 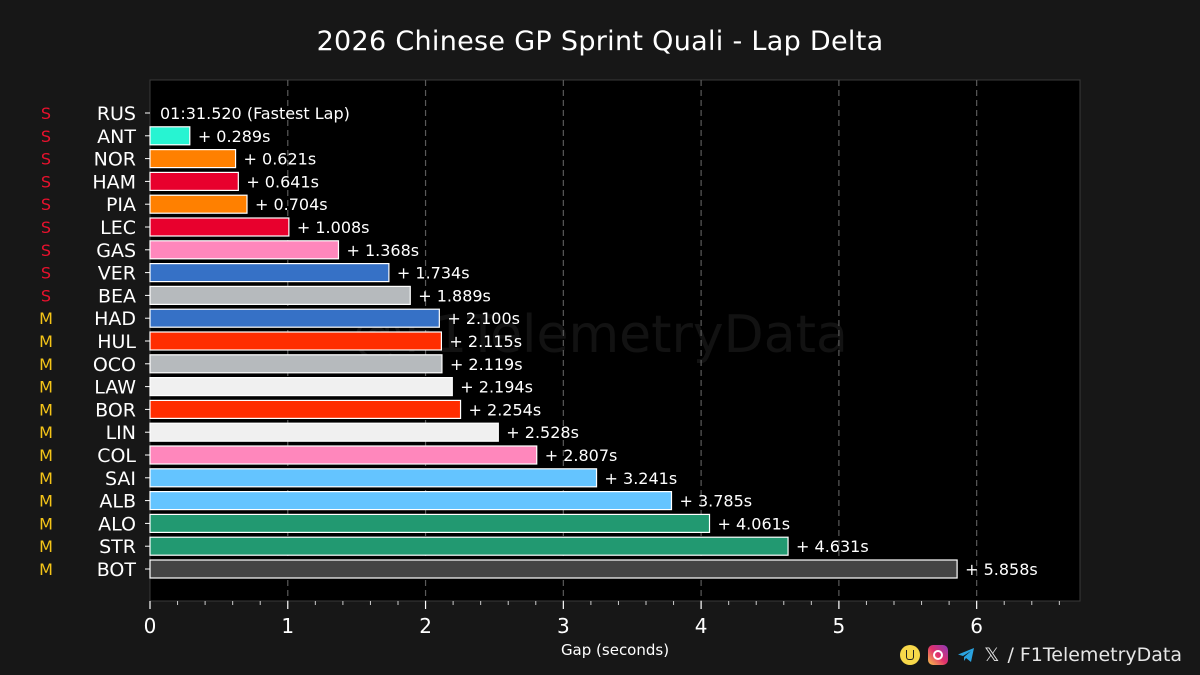 I want to click on bar-bea, so click(x=280, y=295).